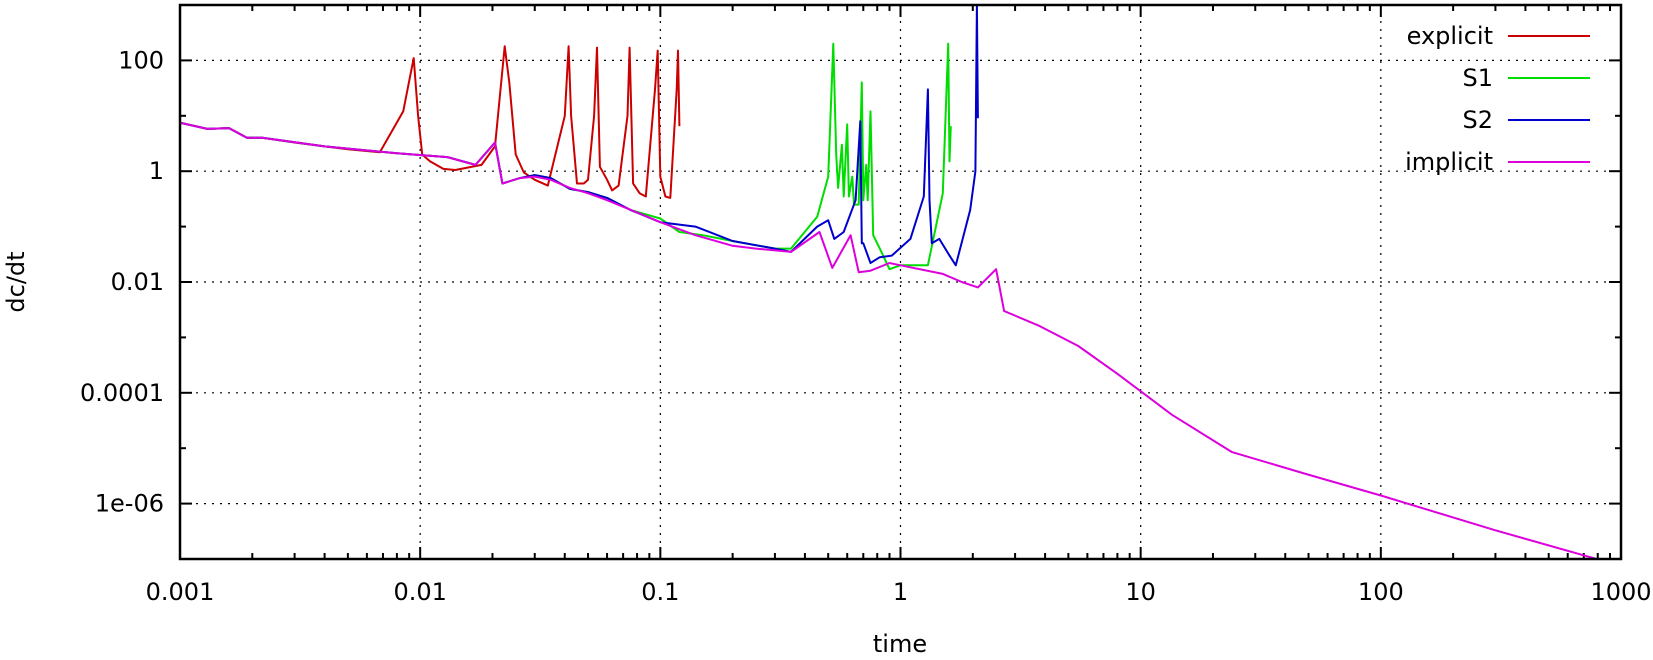 The width and height of the screenshot is (1653, 660). What do you see at coordinates (141, 60) in the screenshot?
I see `y-tick-label: 100` at bounding box center [141, 60].